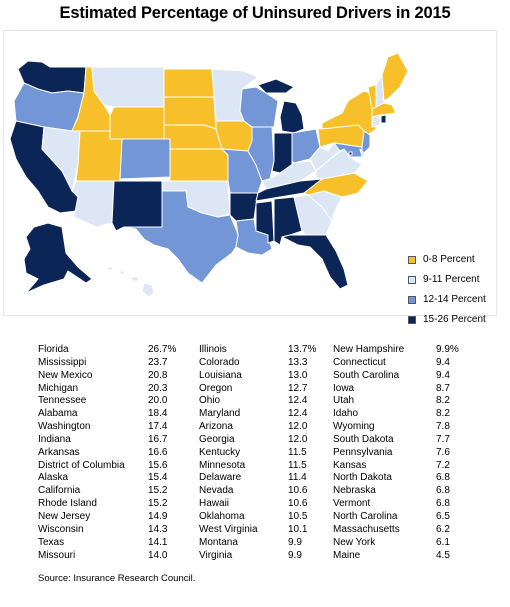 The image size is (510, 607). What do you see at coordinates (298, 529) in the screenshot?
I see `state-value: 10.1` at bounding box center [298, 529].